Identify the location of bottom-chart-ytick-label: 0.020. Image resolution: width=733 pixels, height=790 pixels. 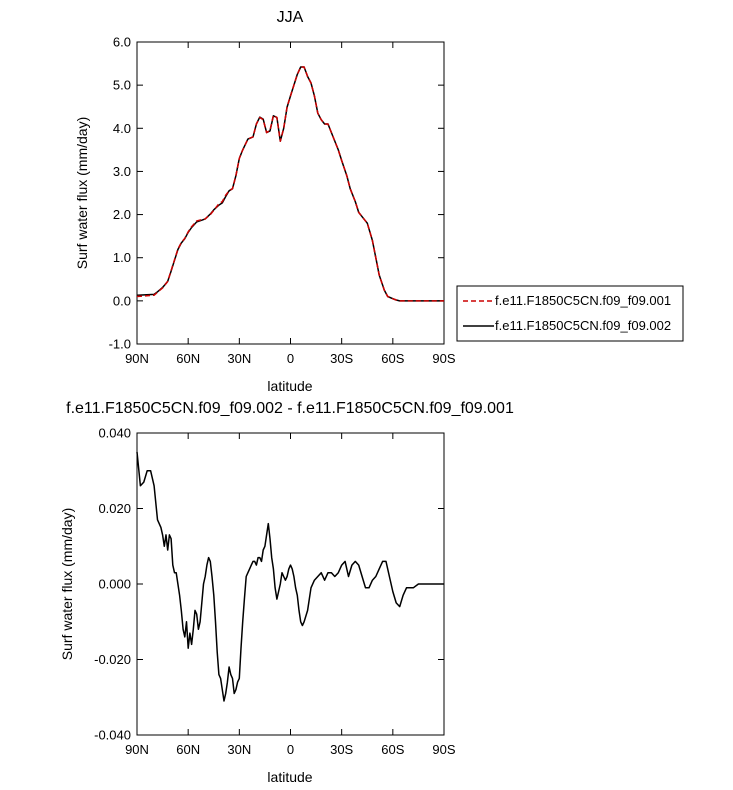
(114, 508).